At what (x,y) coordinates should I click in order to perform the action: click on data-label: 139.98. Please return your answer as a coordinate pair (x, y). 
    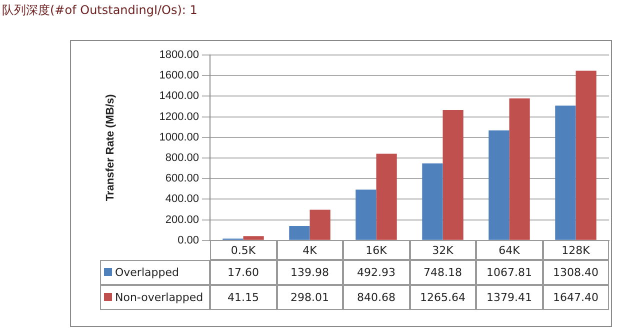
    Looking at the image, I should click on (309, 273).